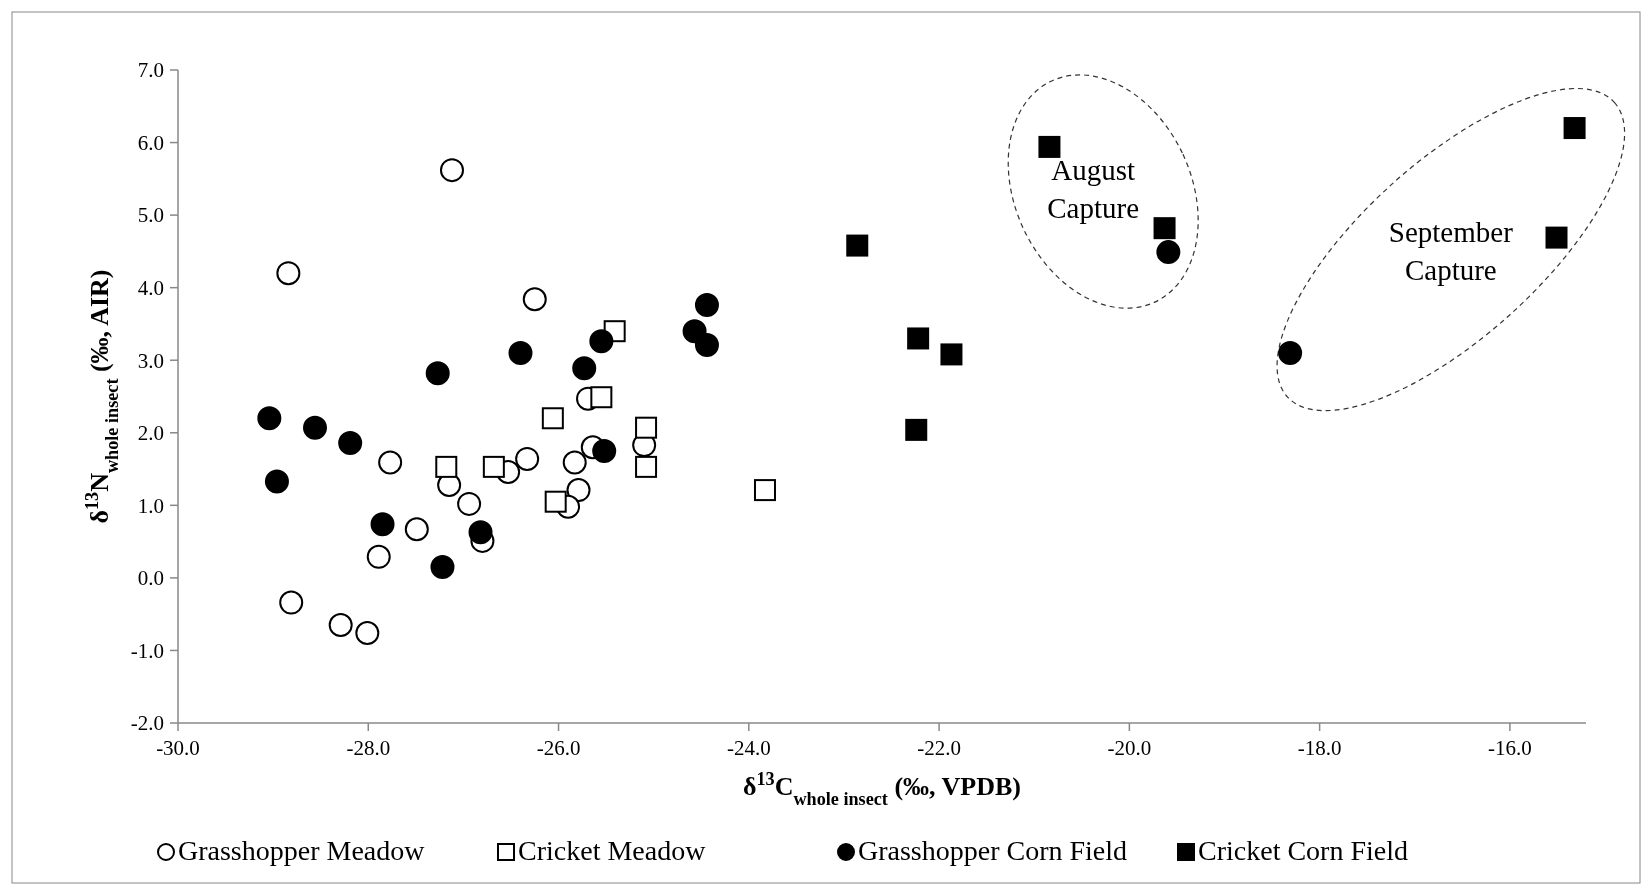  Describe the element at coordinates (150, 433) in the screenshot. I see `y-tick-label: 2.0` at that location.